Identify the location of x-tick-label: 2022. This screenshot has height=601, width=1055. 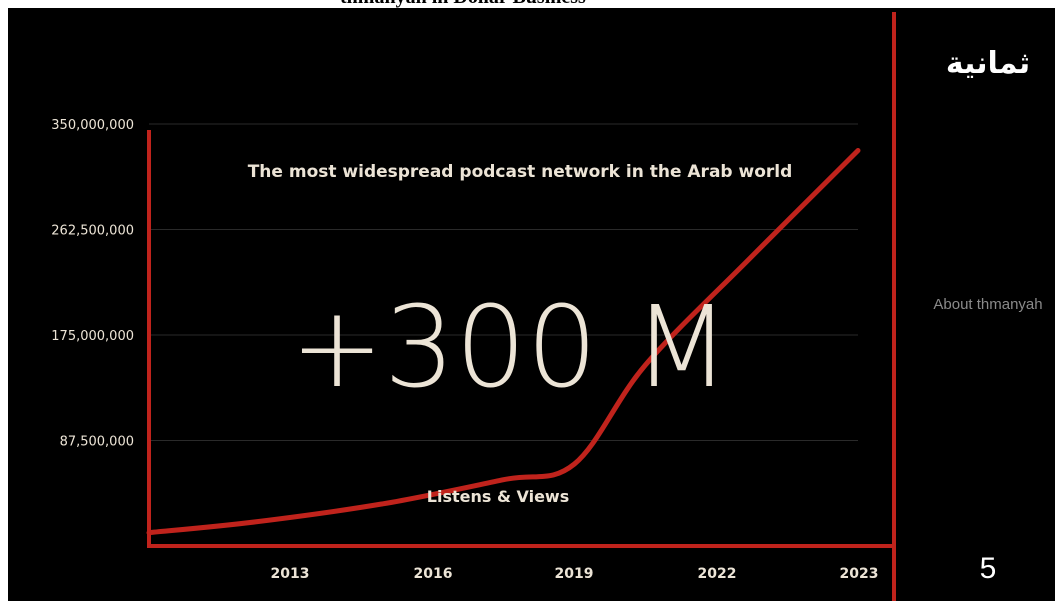
(717, 574).